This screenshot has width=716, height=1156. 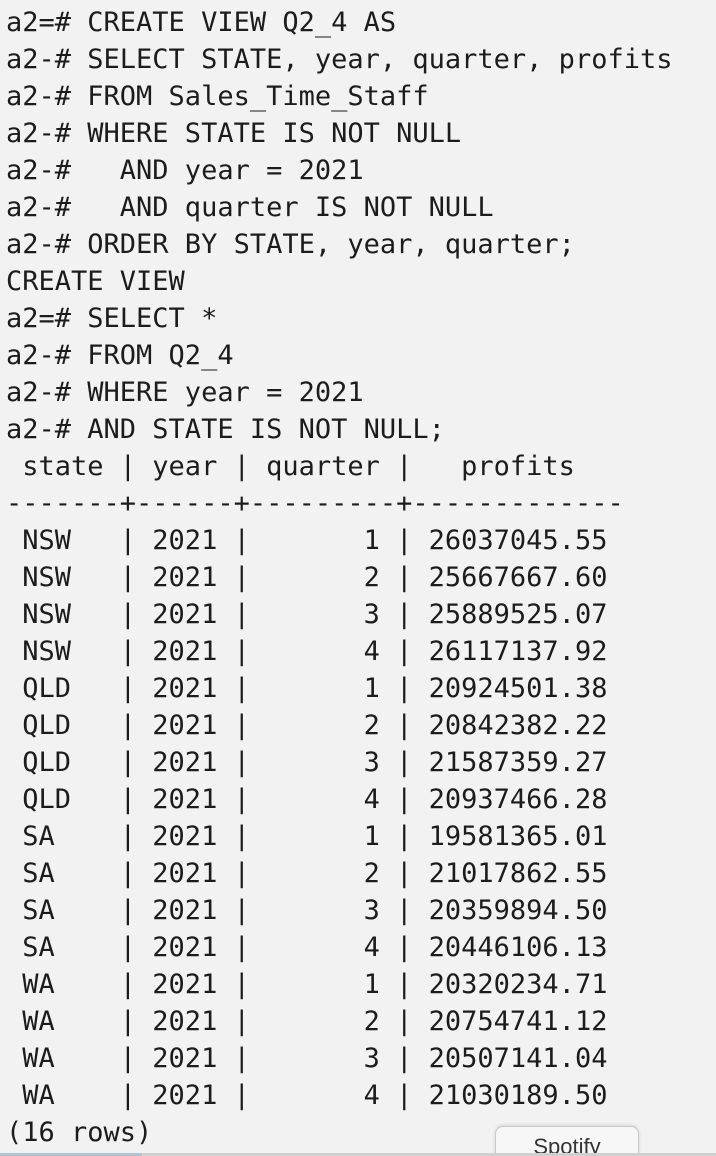 What do you see at coordinates (307, 1021) in the screenshot?
I see `table-row: WA | 2021 | 2 | 20754741.12` at bounding box center [307, 1021].